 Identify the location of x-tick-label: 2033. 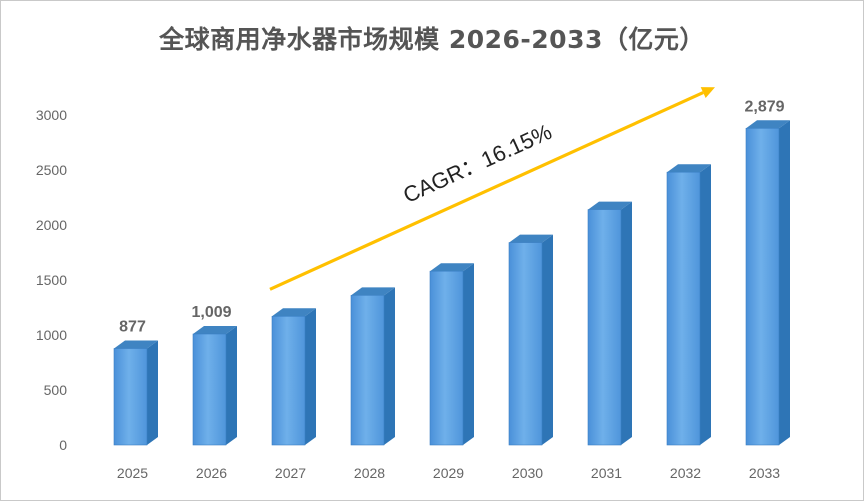
(764, 473).